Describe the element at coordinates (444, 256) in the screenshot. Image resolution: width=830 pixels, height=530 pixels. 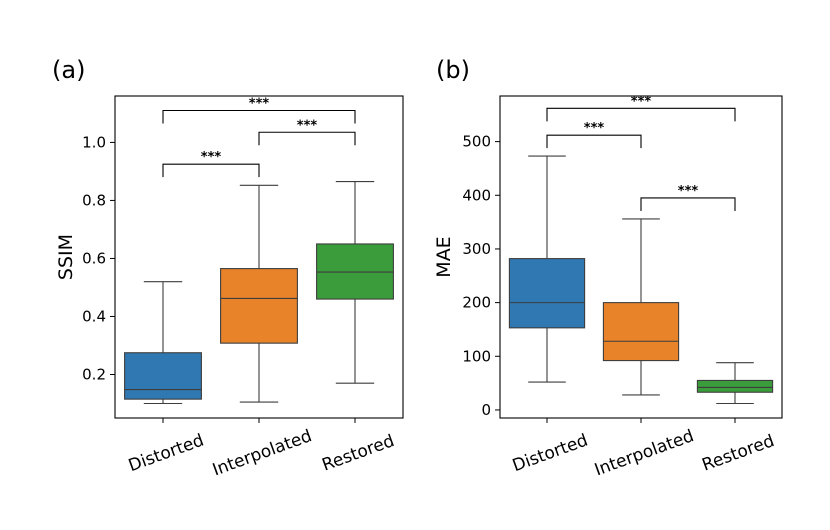
I see `y-axis-title: MAE` at that location.